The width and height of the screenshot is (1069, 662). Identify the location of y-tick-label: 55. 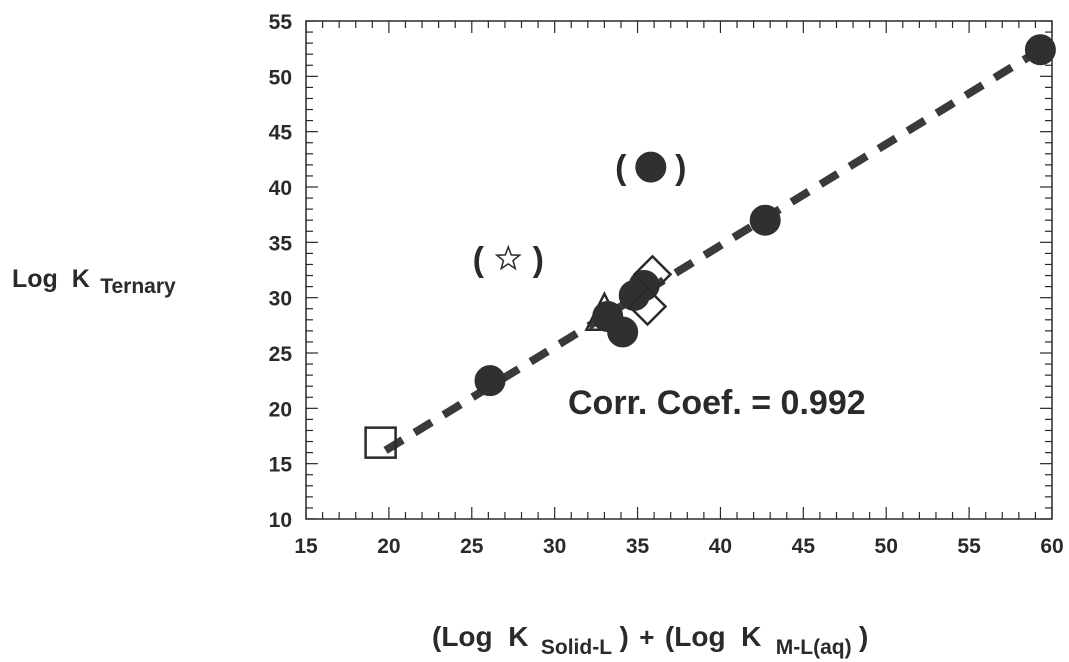
(281, 22).